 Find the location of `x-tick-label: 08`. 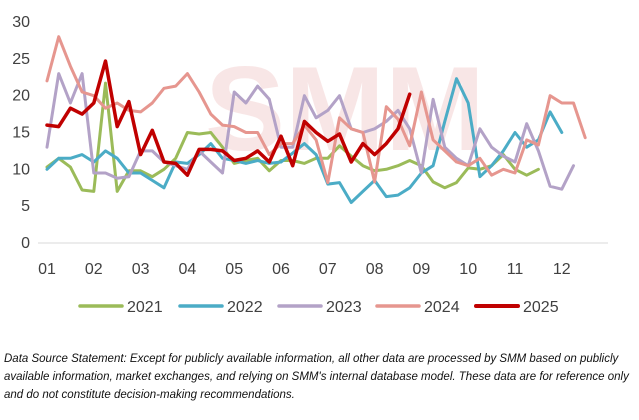

x-tick-label: 08 is located at coordinates (375, 269).